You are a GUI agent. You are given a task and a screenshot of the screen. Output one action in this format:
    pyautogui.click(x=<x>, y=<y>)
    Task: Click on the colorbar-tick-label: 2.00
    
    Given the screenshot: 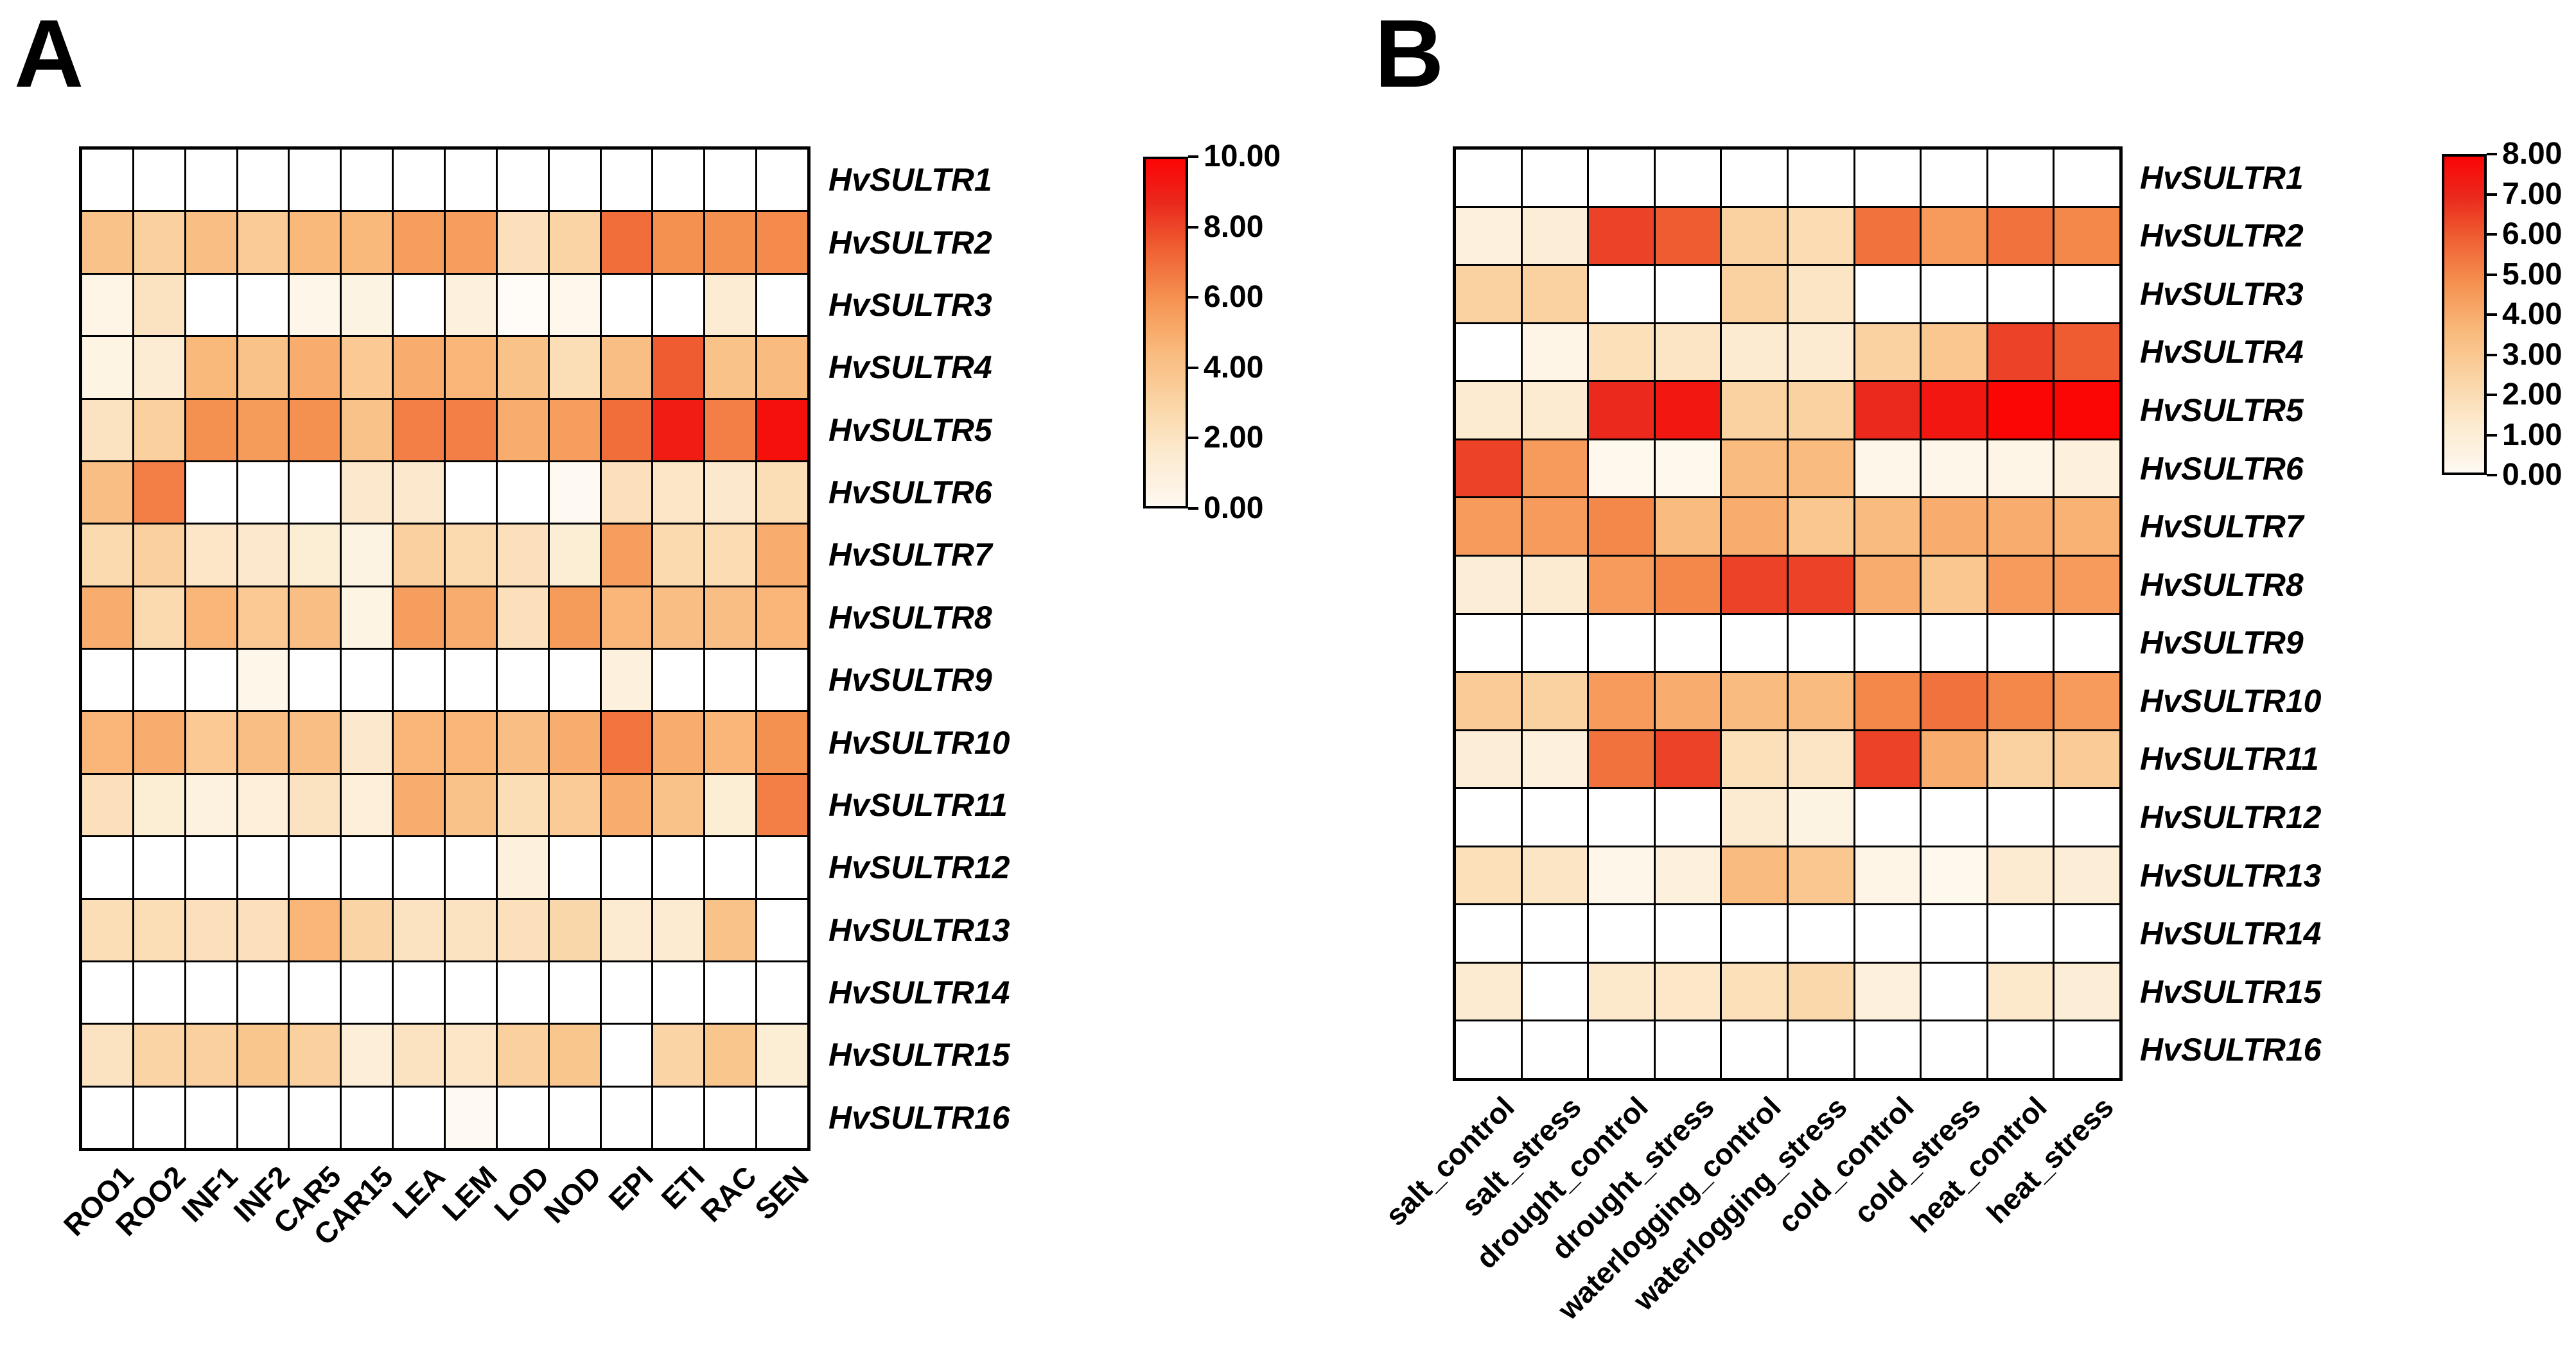 What is the action you would take?
    pyautogui.click(x=2532, y=394)
    